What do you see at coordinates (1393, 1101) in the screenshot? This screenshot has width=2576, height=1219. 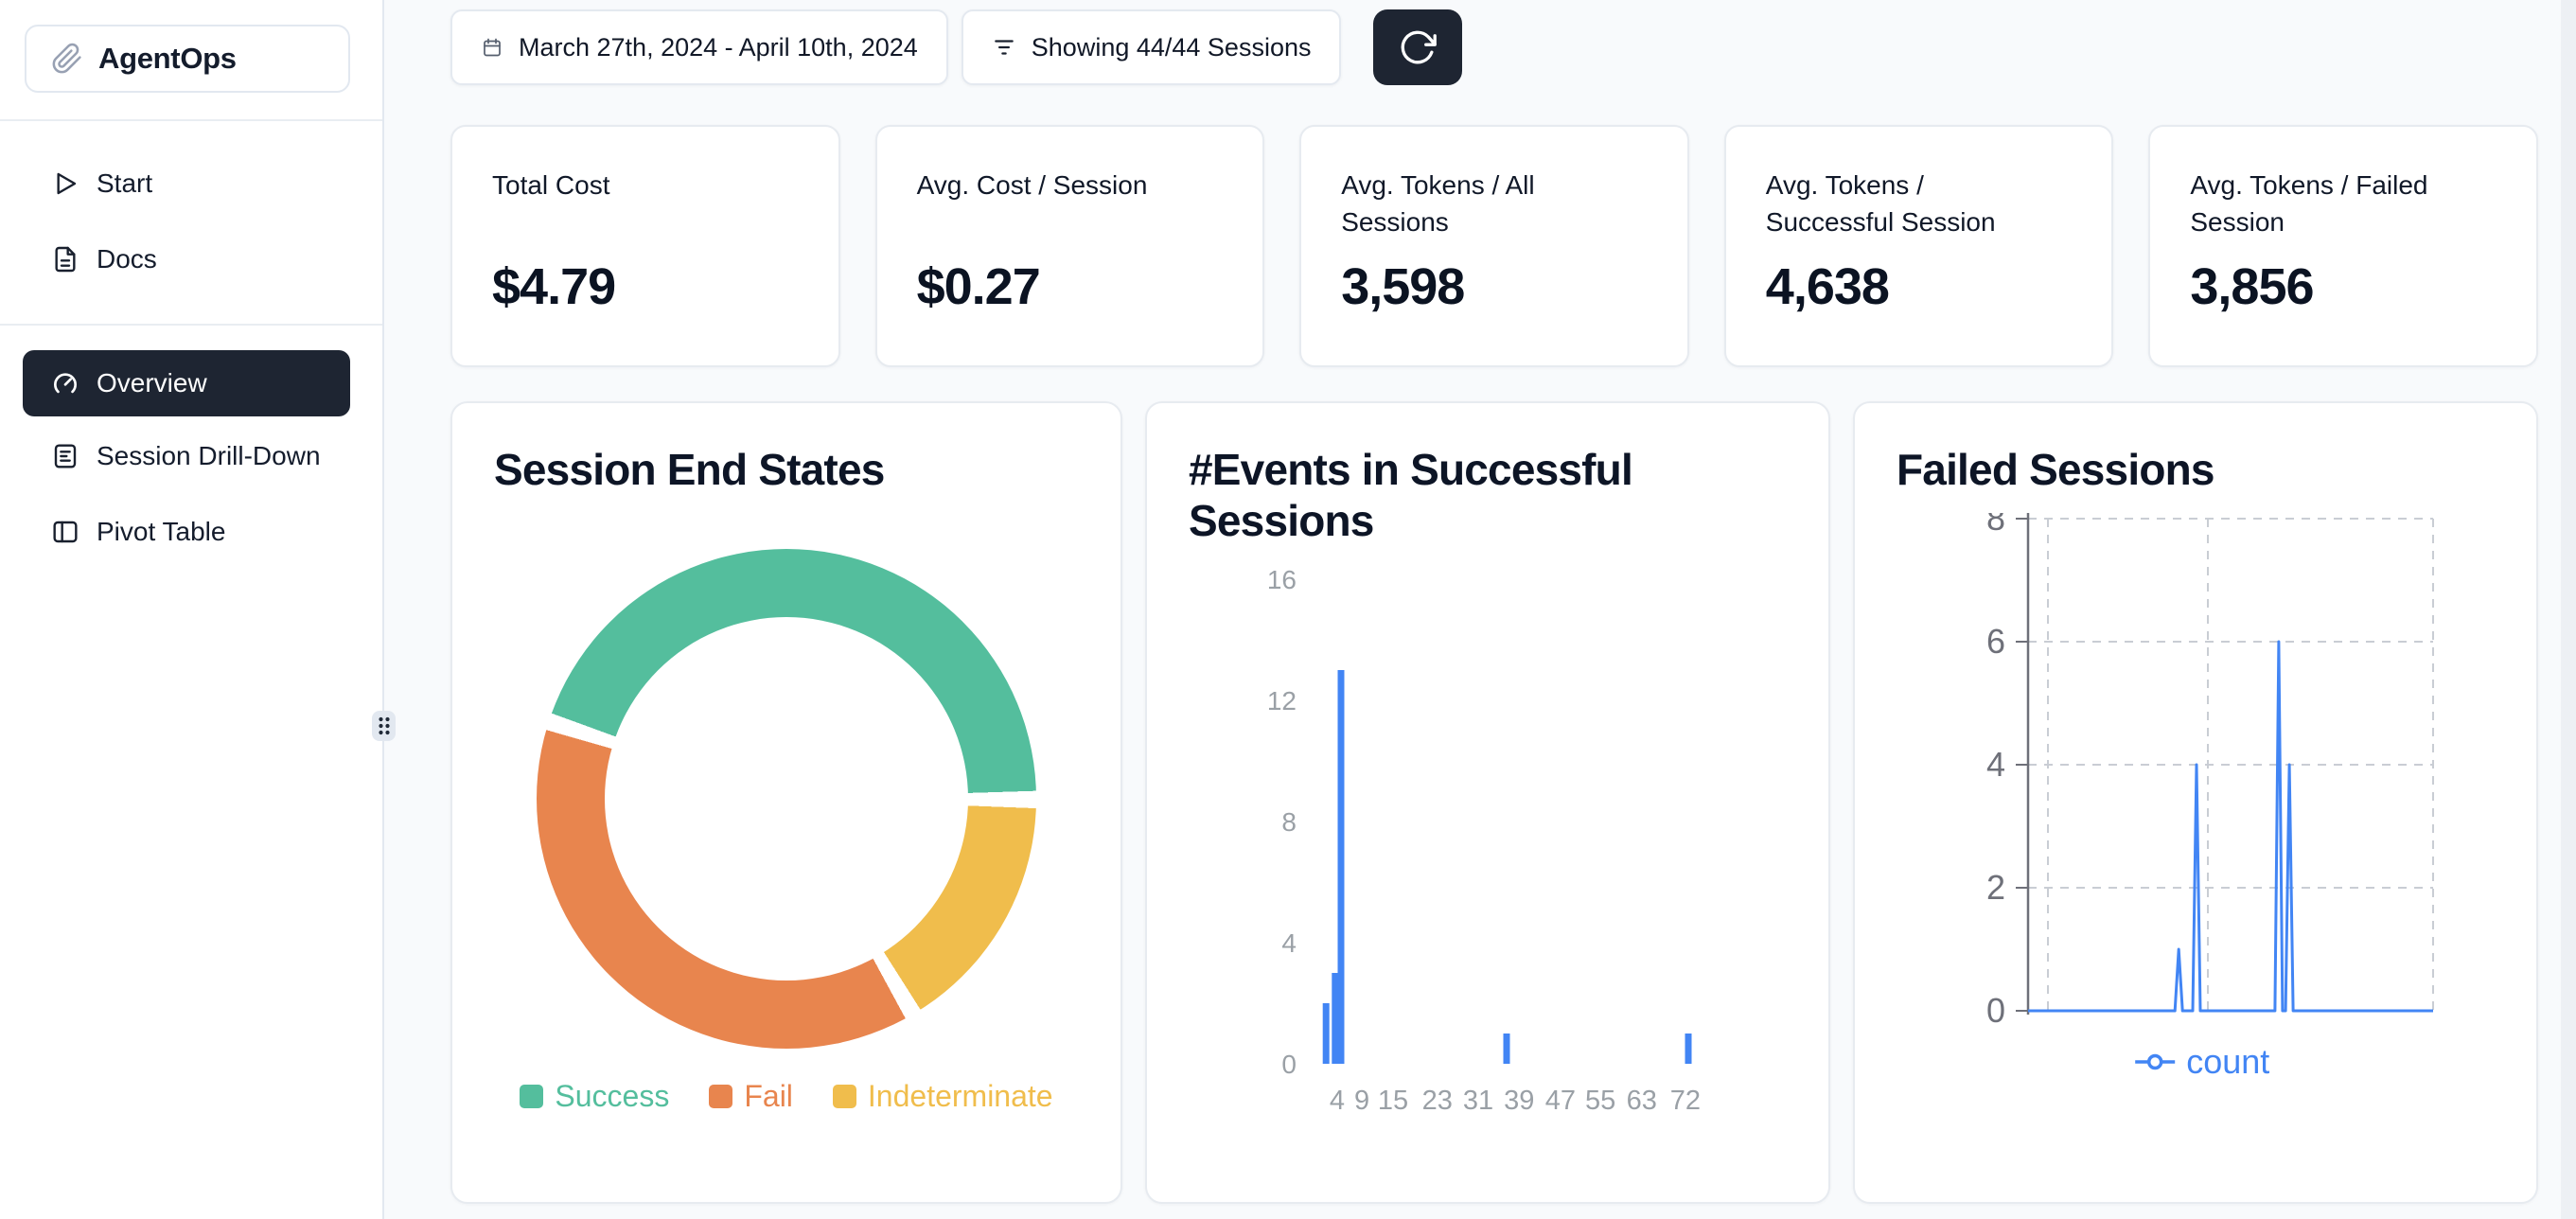 I see `svg-text: 15` at bounding box center [1393, 1101].